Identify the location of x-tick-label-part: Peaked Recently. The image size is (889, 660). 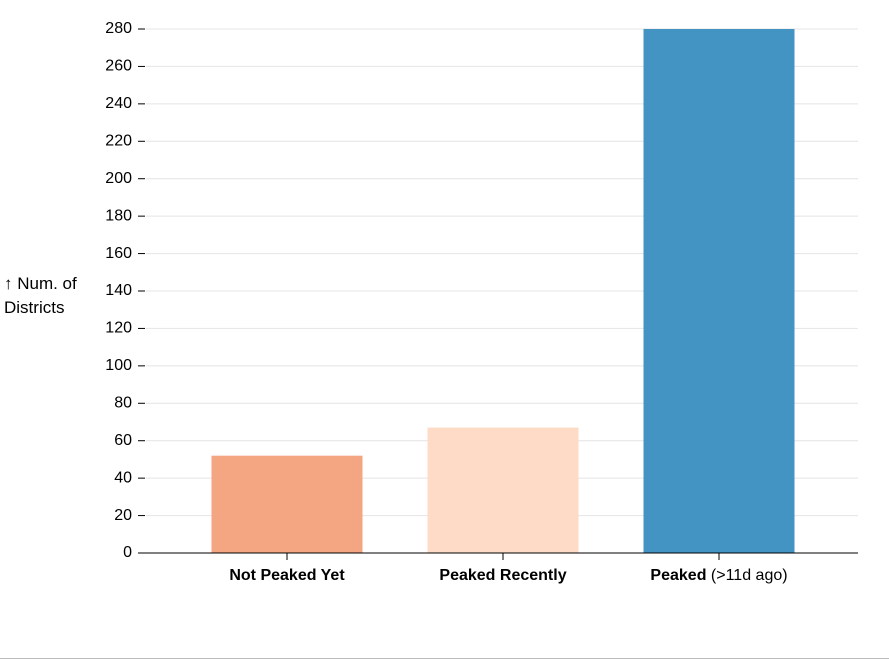
(502, 575).